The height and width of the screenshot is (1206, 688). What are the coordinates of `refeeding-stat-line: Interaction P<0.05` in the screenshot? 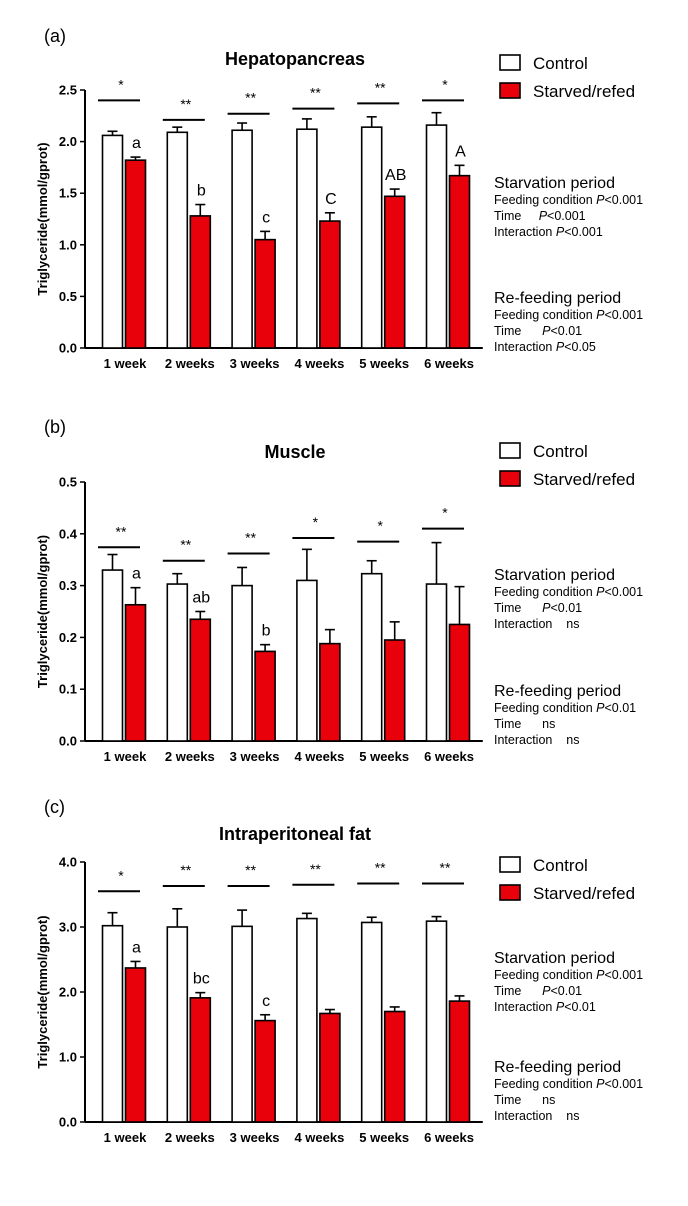 It's located at (545, 347).